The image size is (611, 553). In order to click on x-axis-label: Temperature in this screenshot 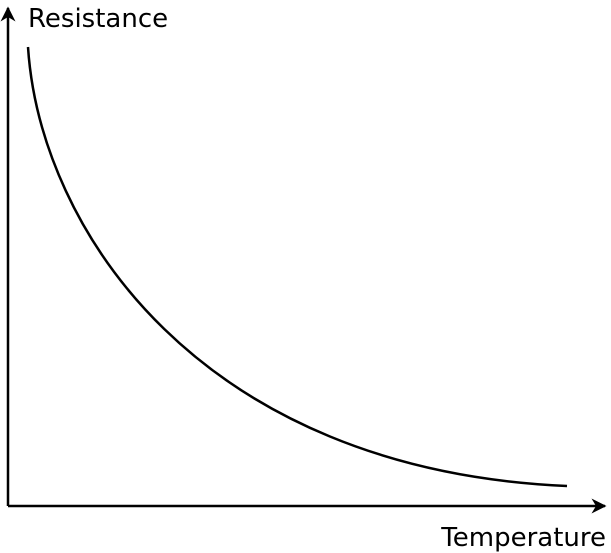, I will do `click(523, 538)`.